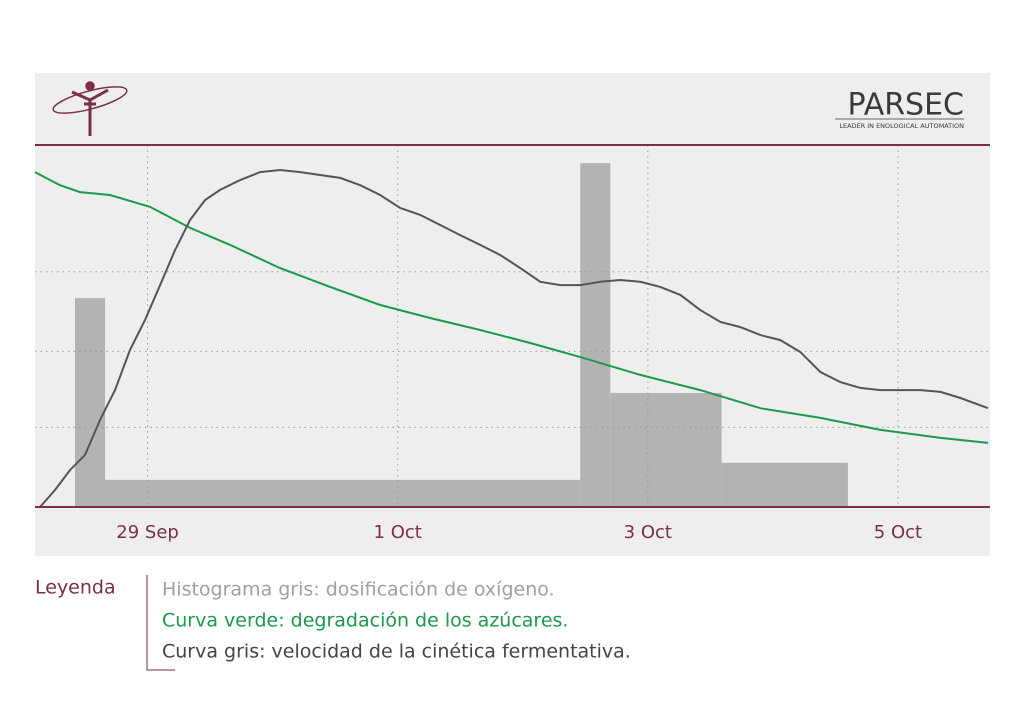  What do you see at coordinates (901, 126) in the screenshot?
I see `brand-tagline: LEADER IN ENOLOGICAL AUTOMATION` at bounding box center [901, 126].